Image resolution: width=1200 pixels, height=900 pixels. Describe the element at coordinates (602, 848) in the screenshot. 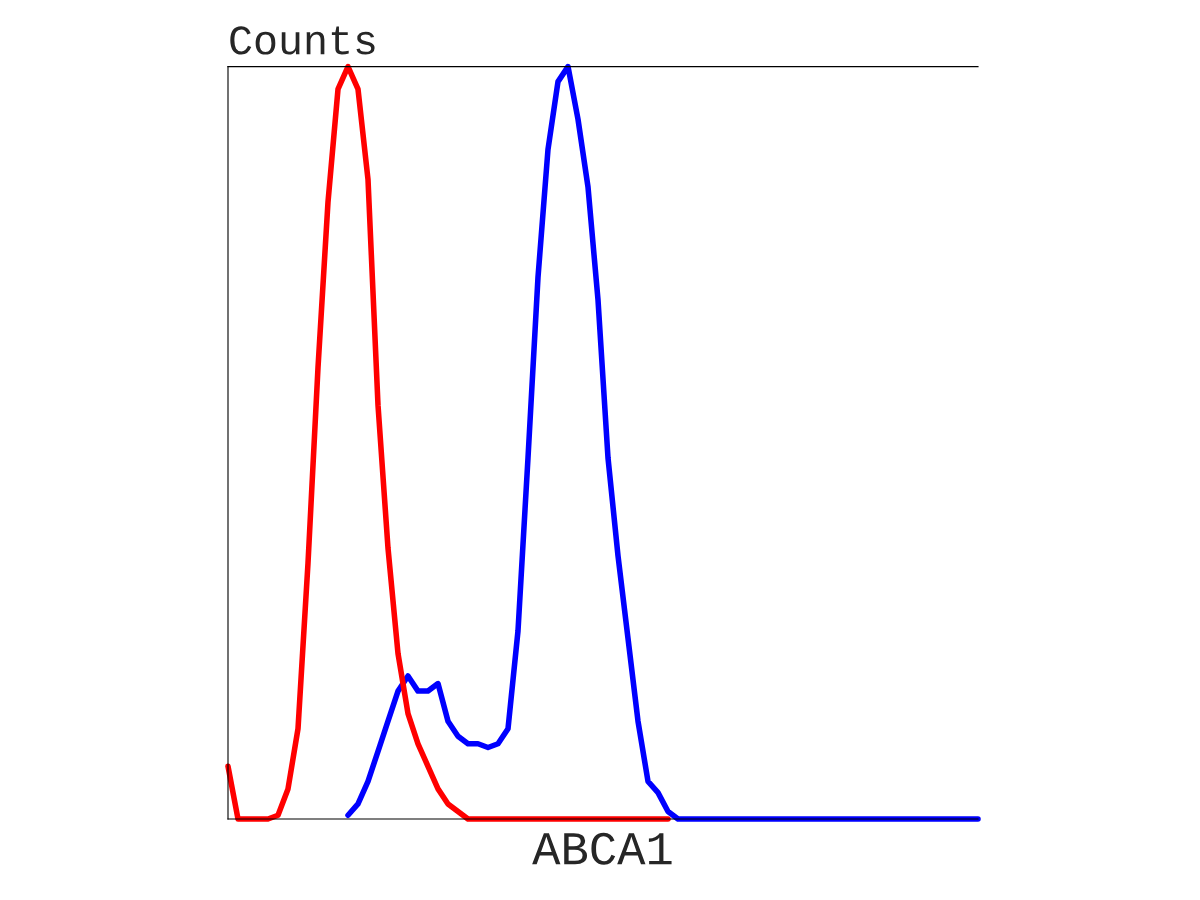

I see `x-axis-title: ABCA1` at that location.